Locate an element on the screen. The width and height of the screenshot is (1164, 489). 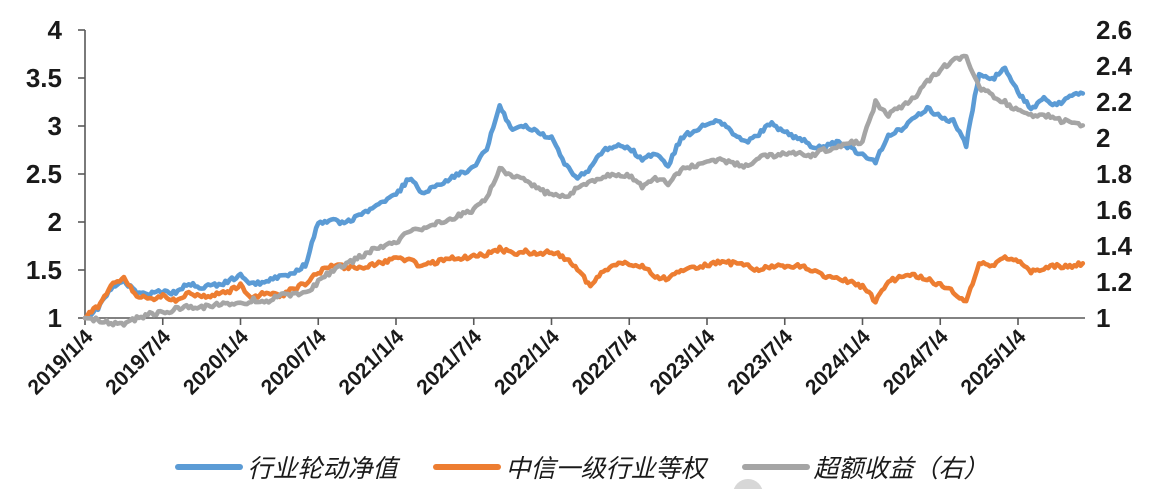
x-axis-tick-label: 2025/1/4 is located at coordinates (993, 362).